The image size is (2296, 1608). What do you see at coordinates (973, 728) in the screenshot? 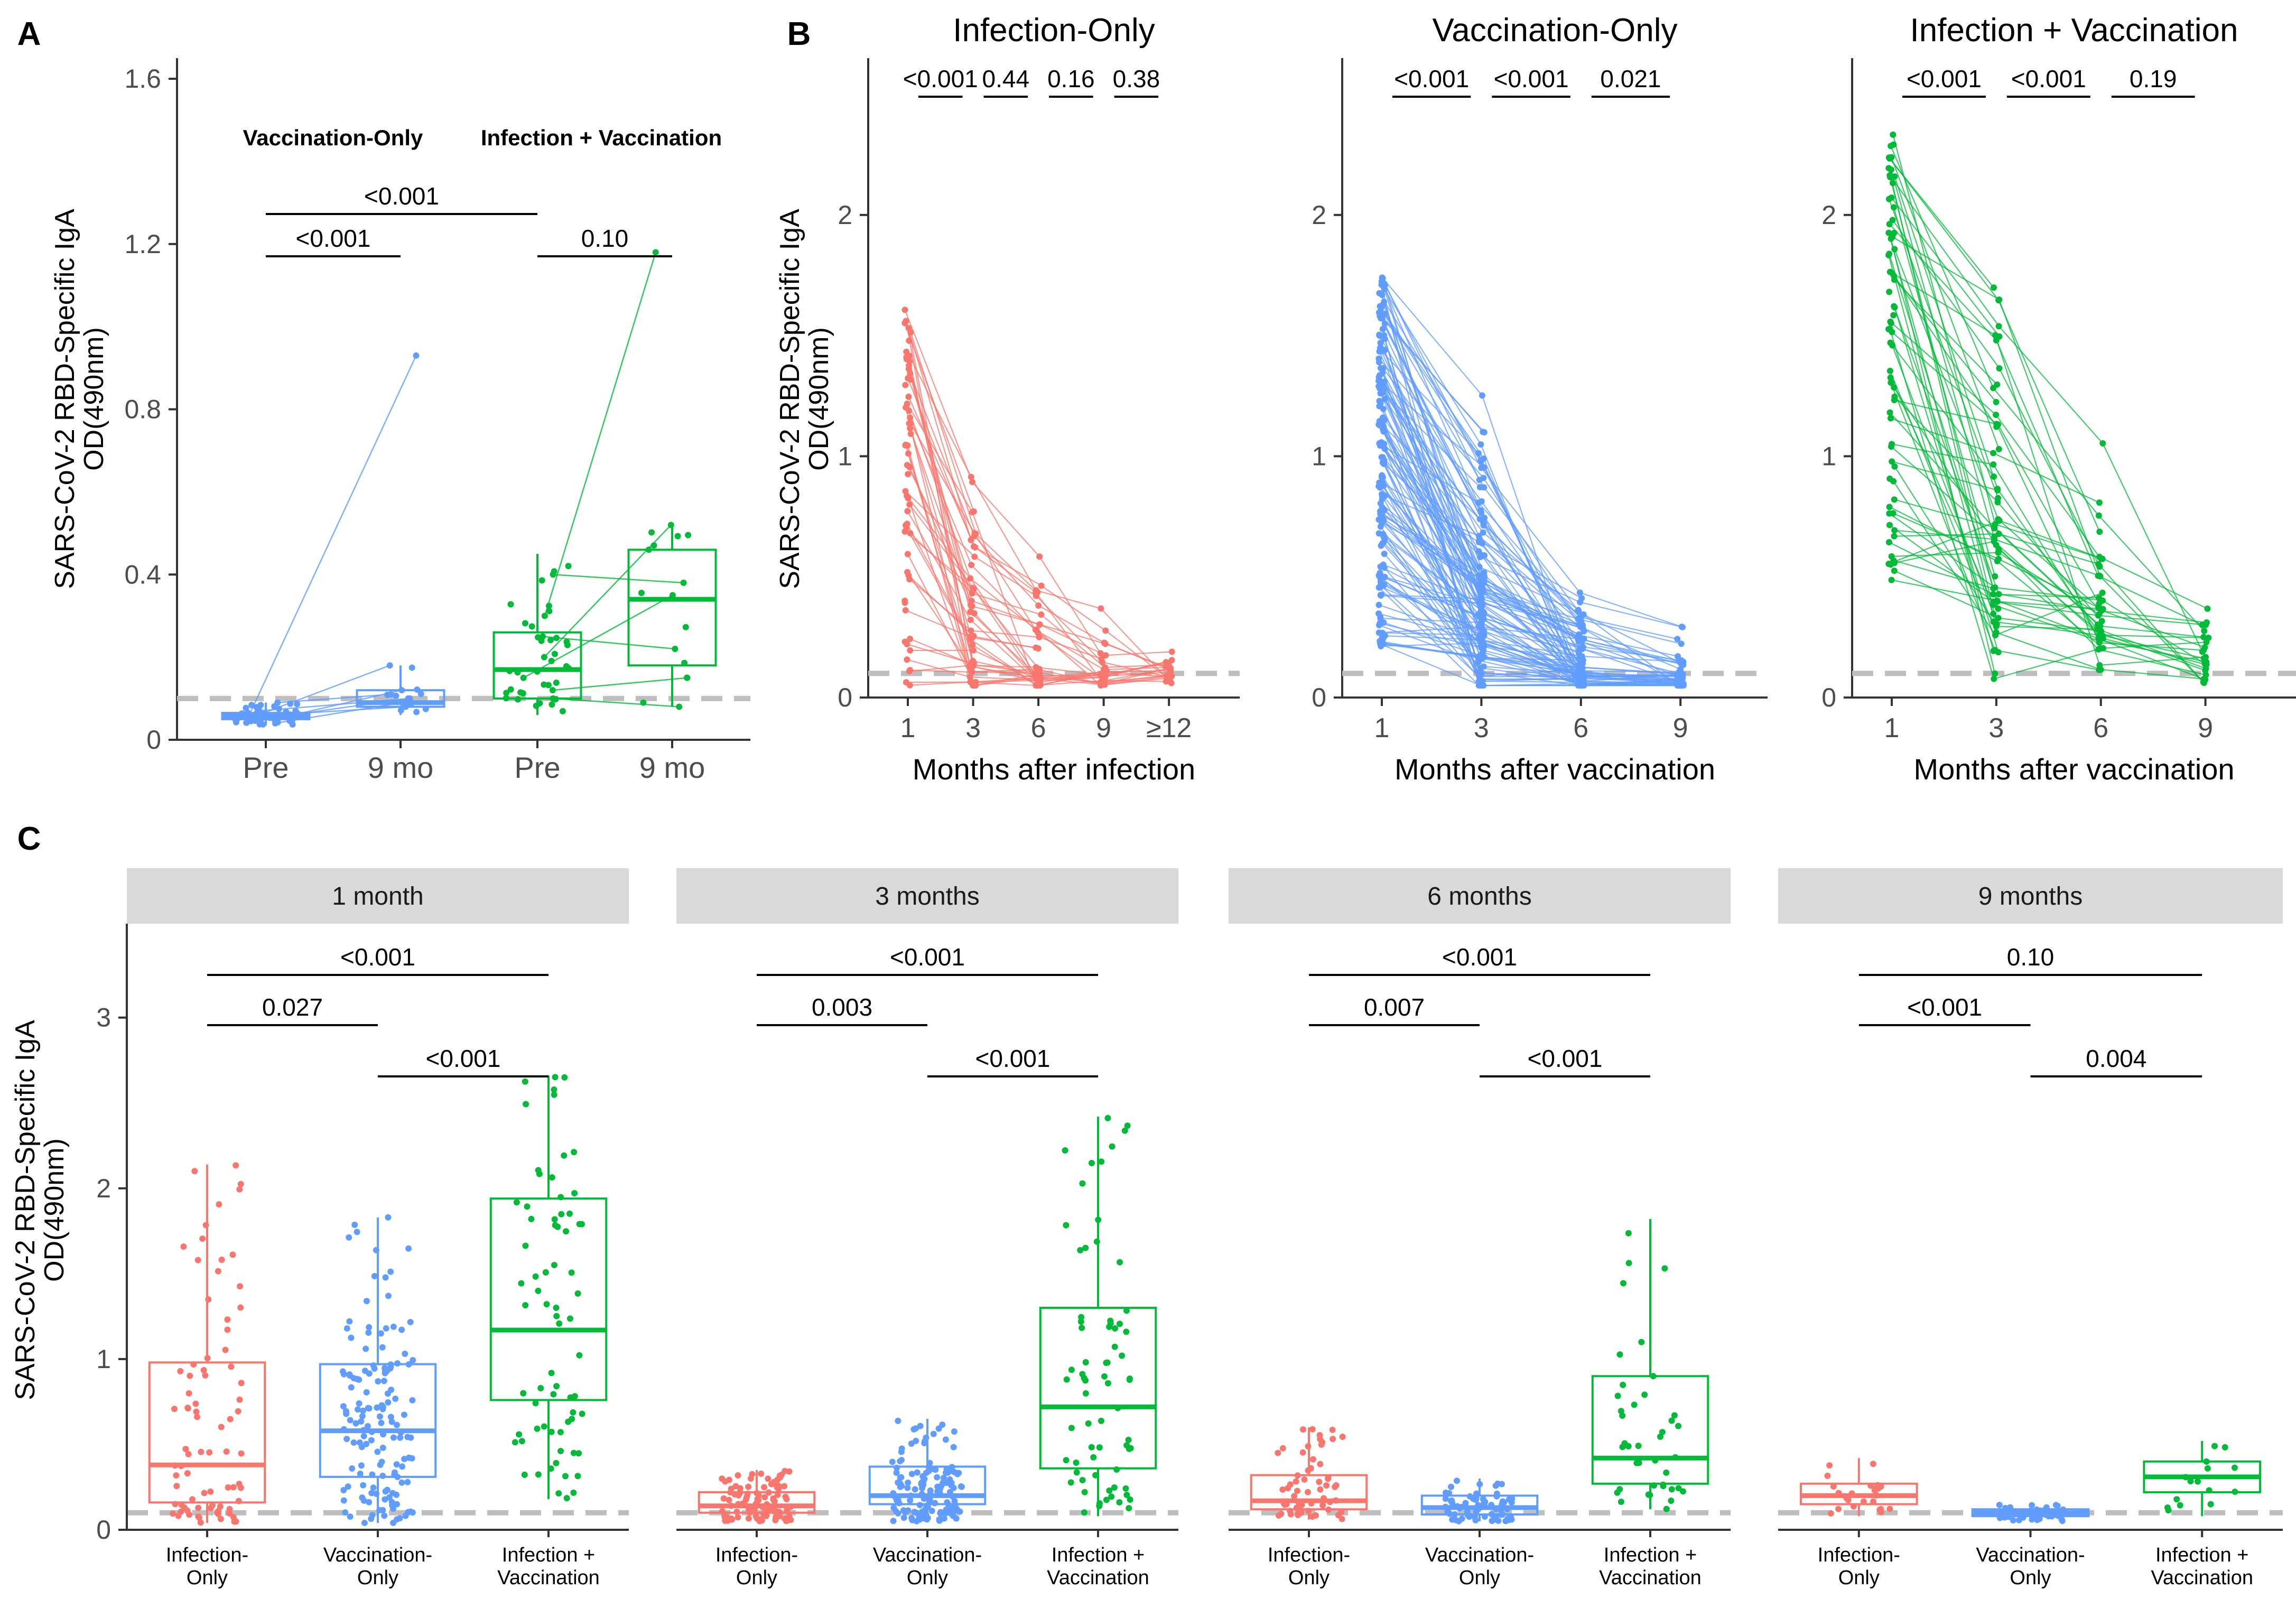
I see `panel-b1-x-tick-label: 3` at bounding box center [973, 728].